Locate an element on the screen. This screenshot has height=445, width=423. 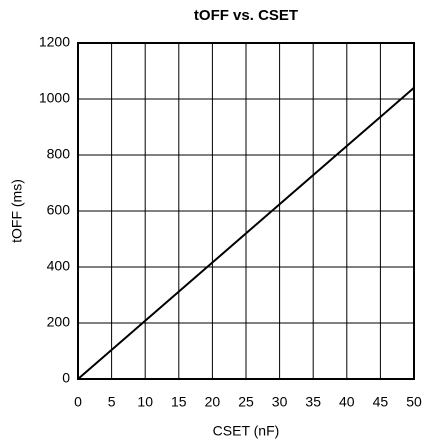
y-tick-label: 1200 is located at coordinates (54, 42).